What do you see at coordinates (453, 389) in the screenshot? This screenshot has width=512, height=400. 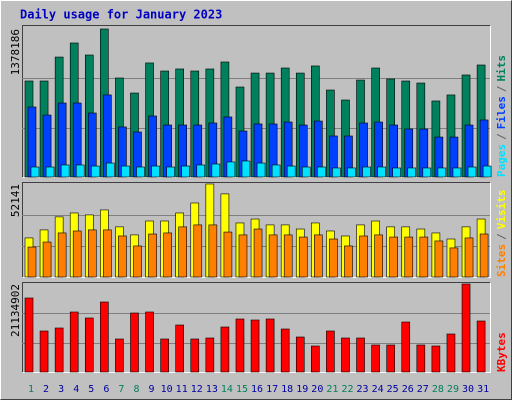 I see `x-tick-label: 29` at bounding box center [453, 389].